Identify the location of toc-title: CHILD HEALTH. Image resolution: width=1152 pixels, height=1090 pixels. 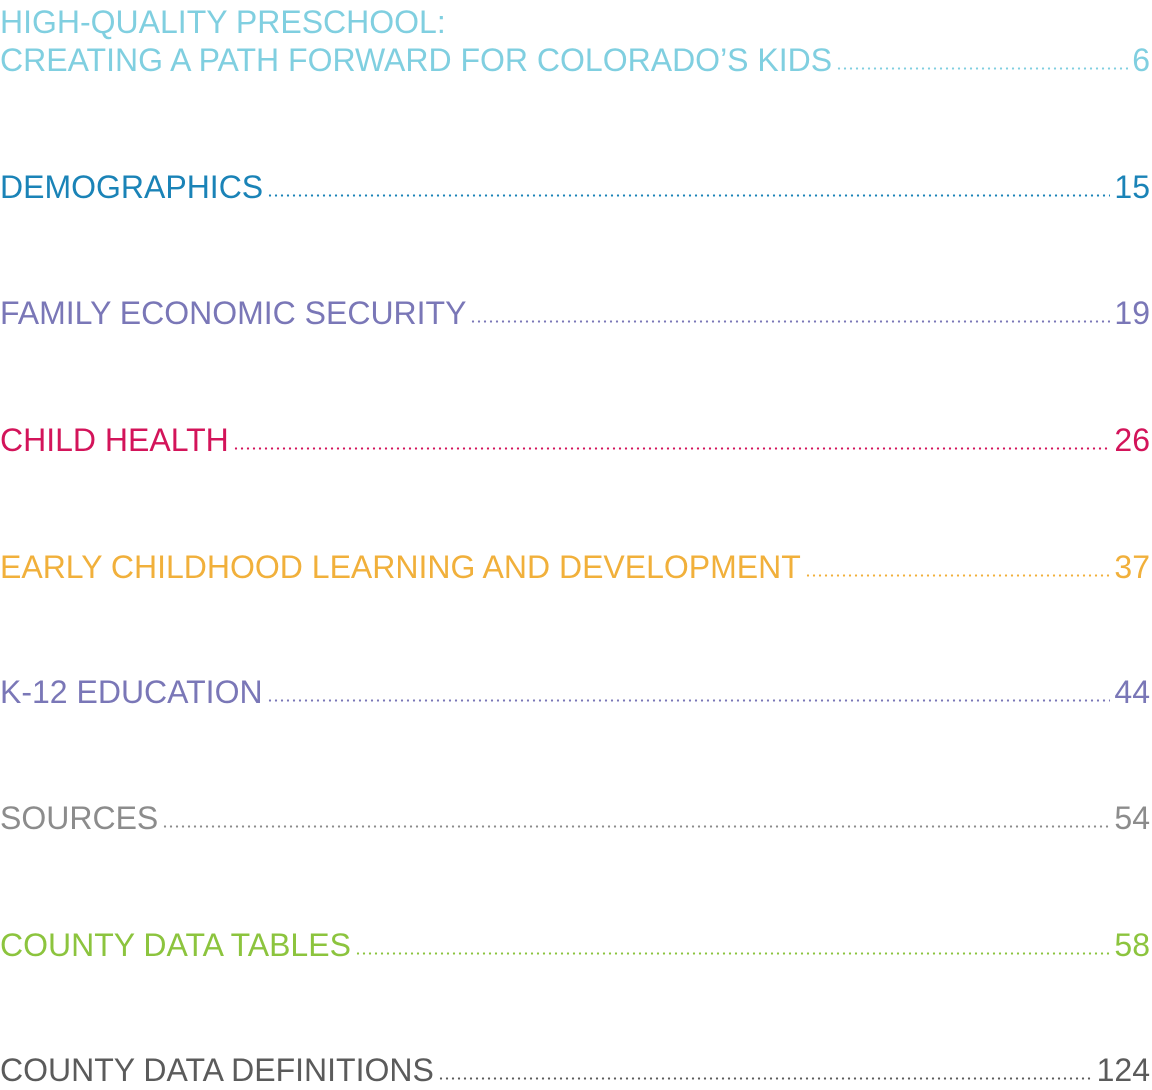
(114, 440).